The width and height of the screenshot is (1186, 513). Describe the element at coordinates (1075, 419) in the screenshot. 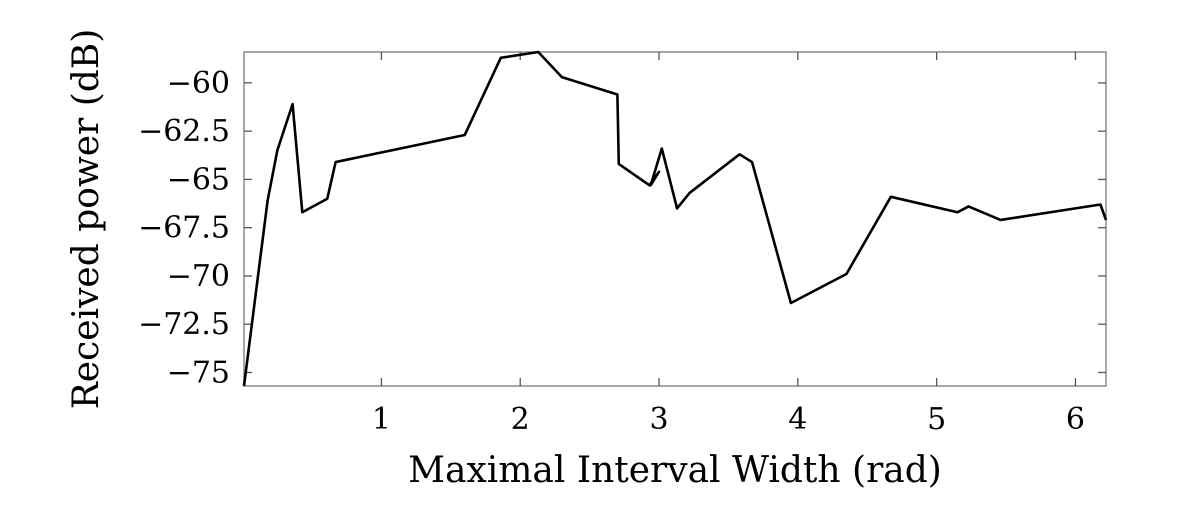

I see `x-tick-label: 6` at that location.